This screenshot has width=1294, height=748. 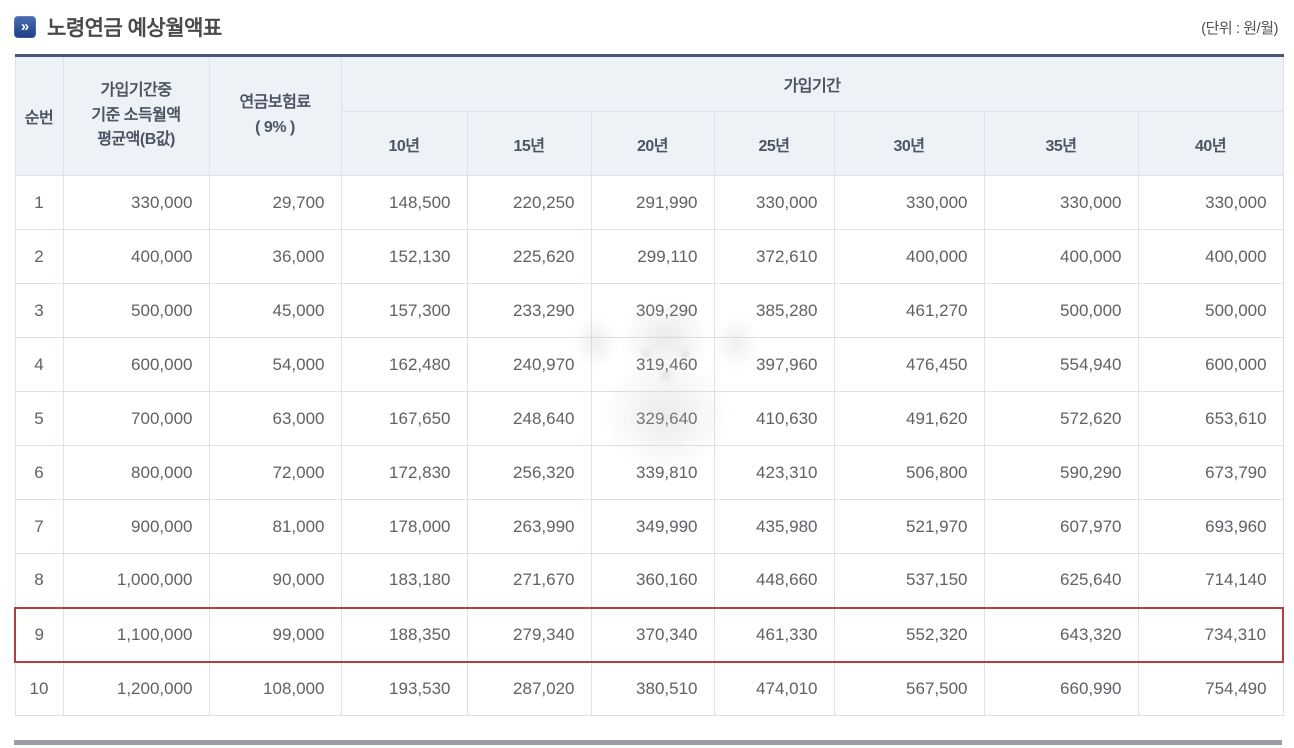 I want to click on cell-period-10y: 157,300, so click(x=404, y=310).